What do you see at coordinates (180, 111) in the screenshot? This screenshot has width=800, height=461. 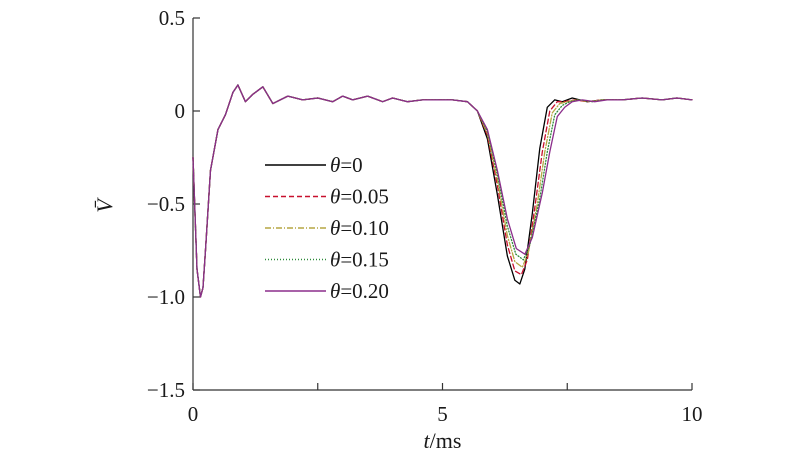 I see `y-tick-label: 0` at bounding box center [180, 111].